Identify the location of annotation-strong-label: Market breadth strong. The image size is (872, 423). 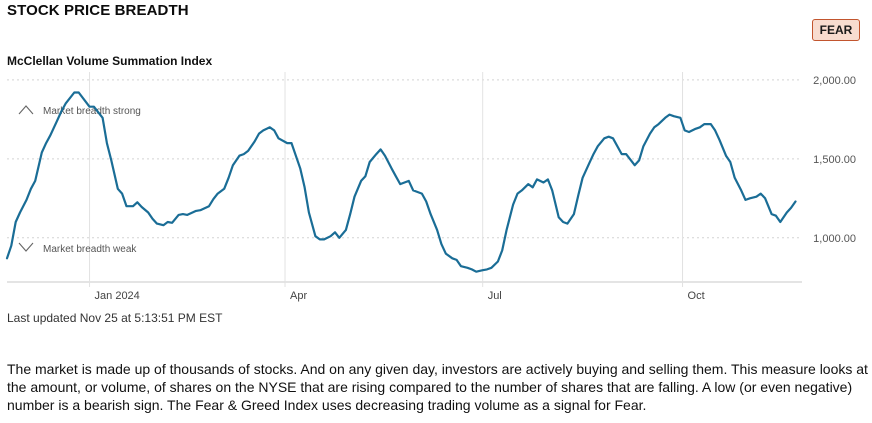
(92, 111).